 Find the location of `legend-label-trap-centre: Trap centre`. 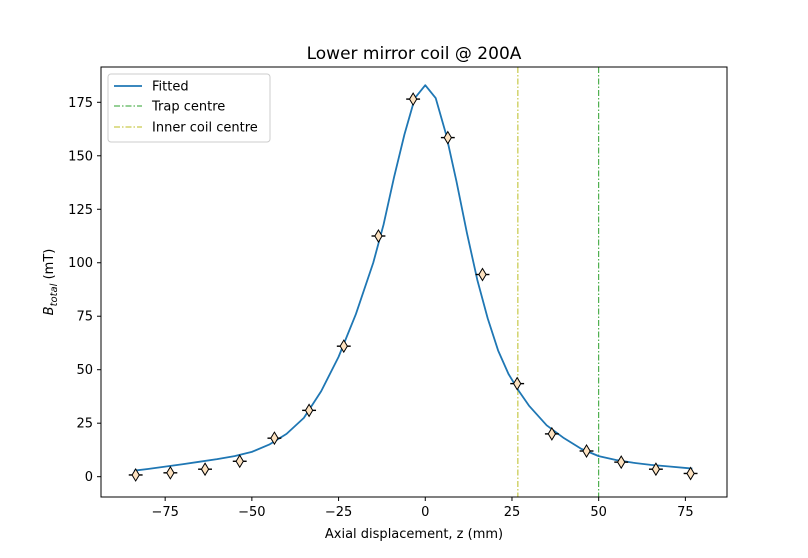

legend-label-trap-centre: Trap centre is located at coordinates (188, 107).